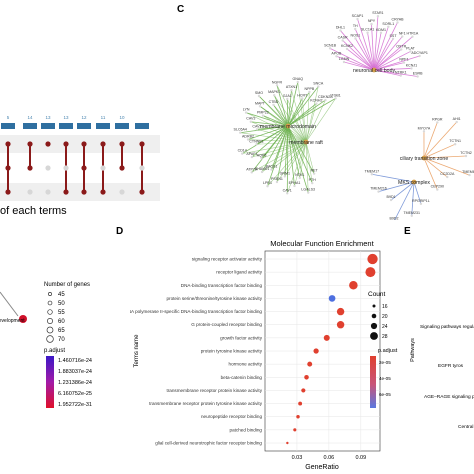 Image resolution: width=474 pixels, height=474 pixels. What do you see at coordinates (61, 322) in the screenshot?
I see `size-legend-label: 60` at bounding box center [61, 322].